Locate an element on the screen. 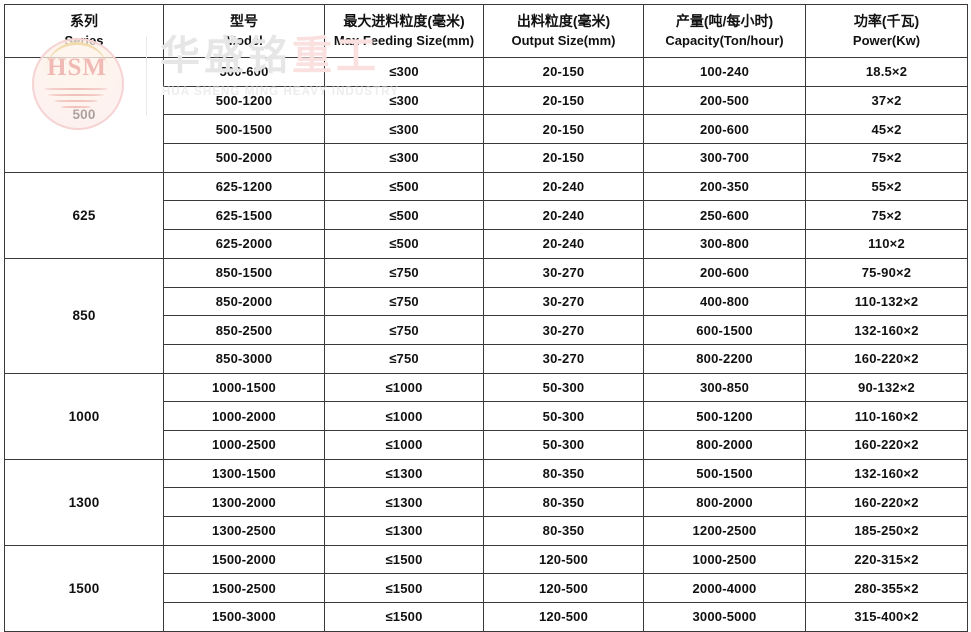  capacity-cell: 800-2200 is located at coordinates (724, 358).